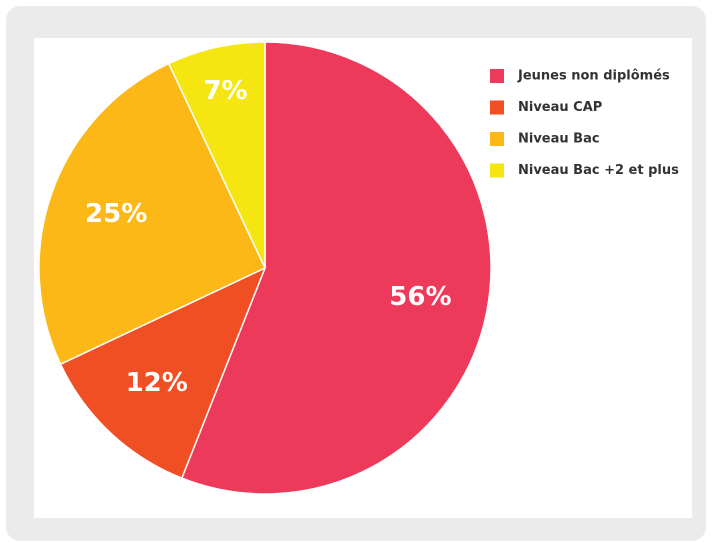 The width and height of the screenshot is (712, 547). What do you see at coordinates (559, 139) in the screenshot?
I see `legend-label: Niveau Bac` at bounding box center [559, 139].